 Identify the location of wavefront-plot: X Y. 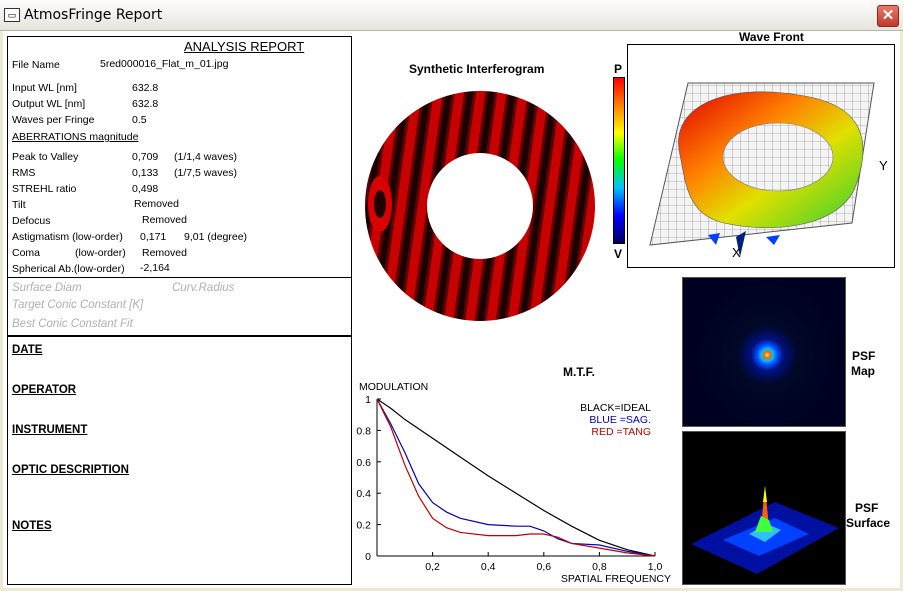
(761, 156).